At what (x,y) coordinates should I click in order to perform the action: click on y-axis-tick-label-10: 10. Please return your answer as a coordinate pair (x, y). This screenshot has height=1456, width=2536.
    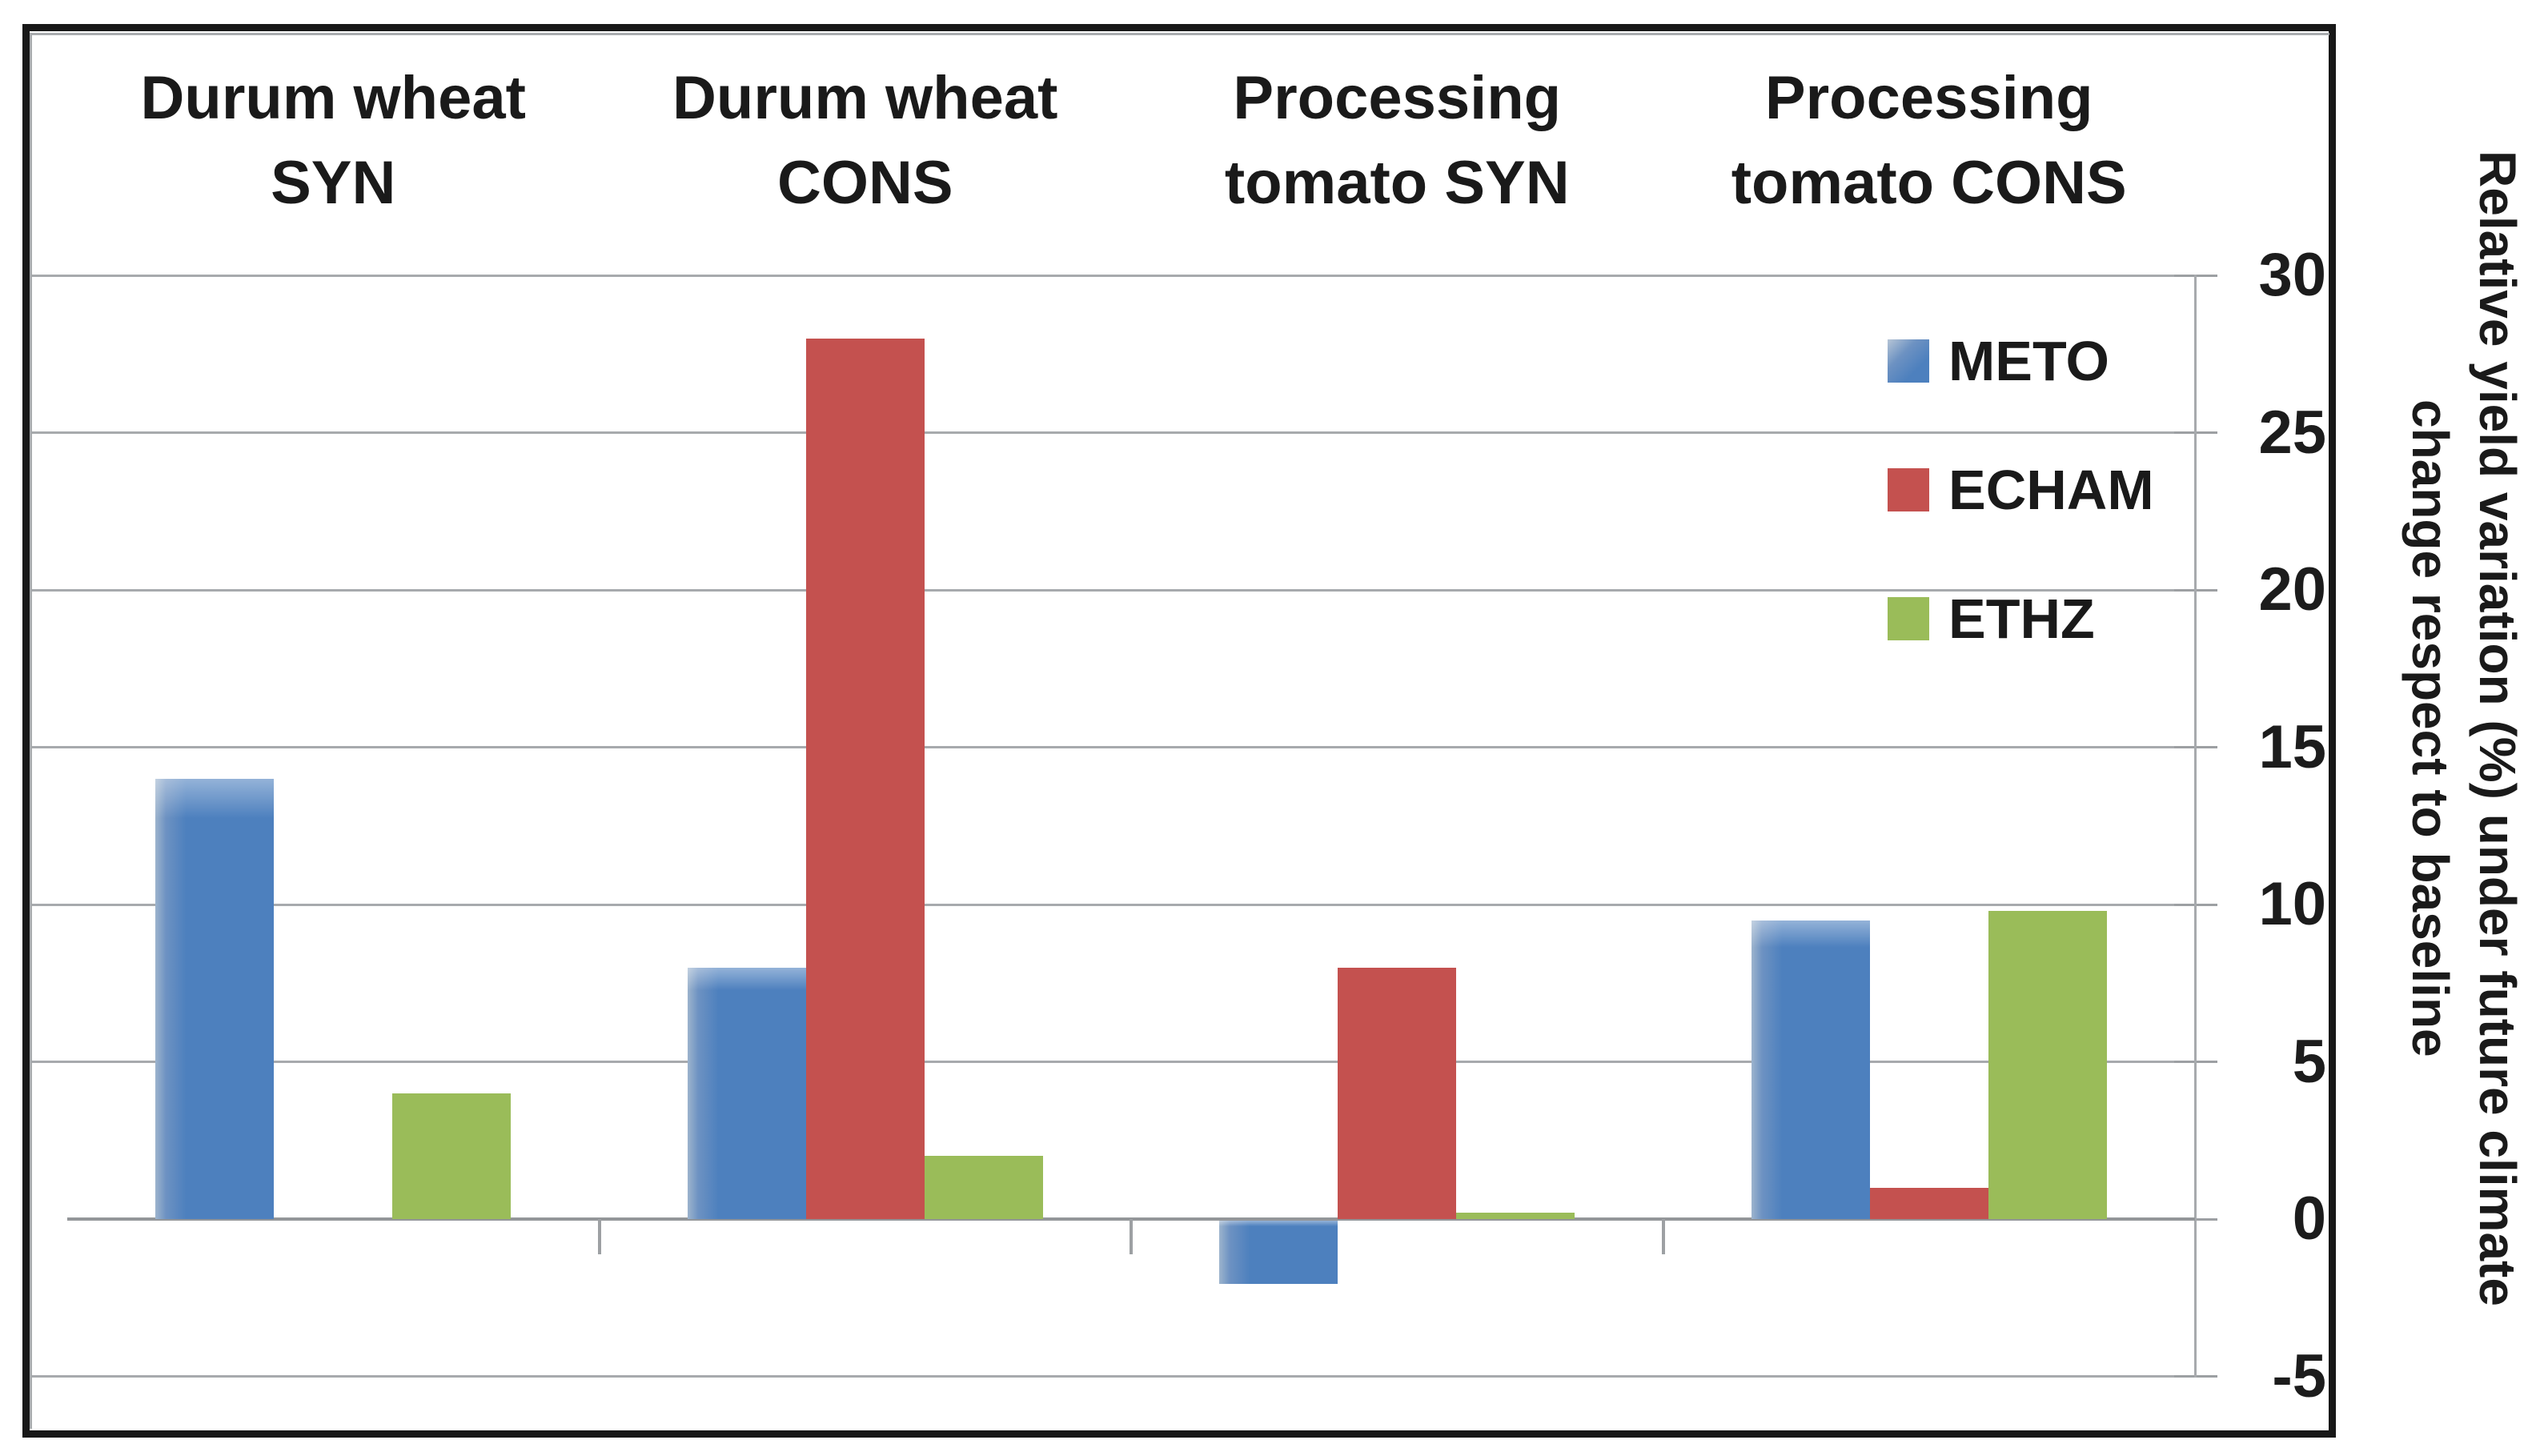
    Looking at the image, I should click on (2292, 904).